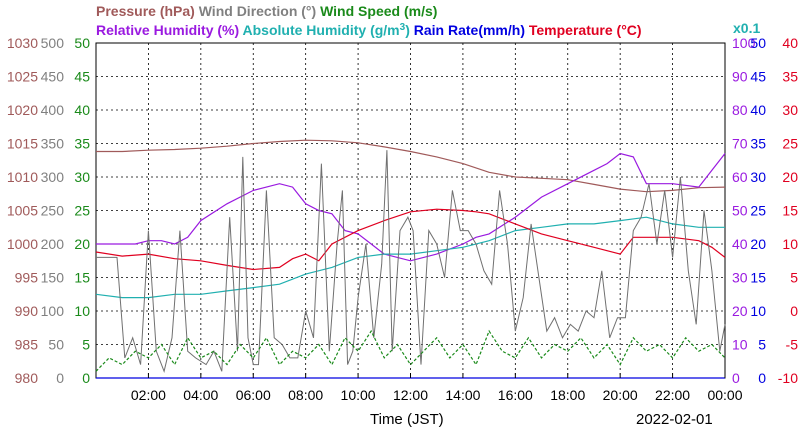 Image resolution: width=800 pixels, height=434 pixels. I want to click on humidity-tick-label: 100, so click(744, 43).